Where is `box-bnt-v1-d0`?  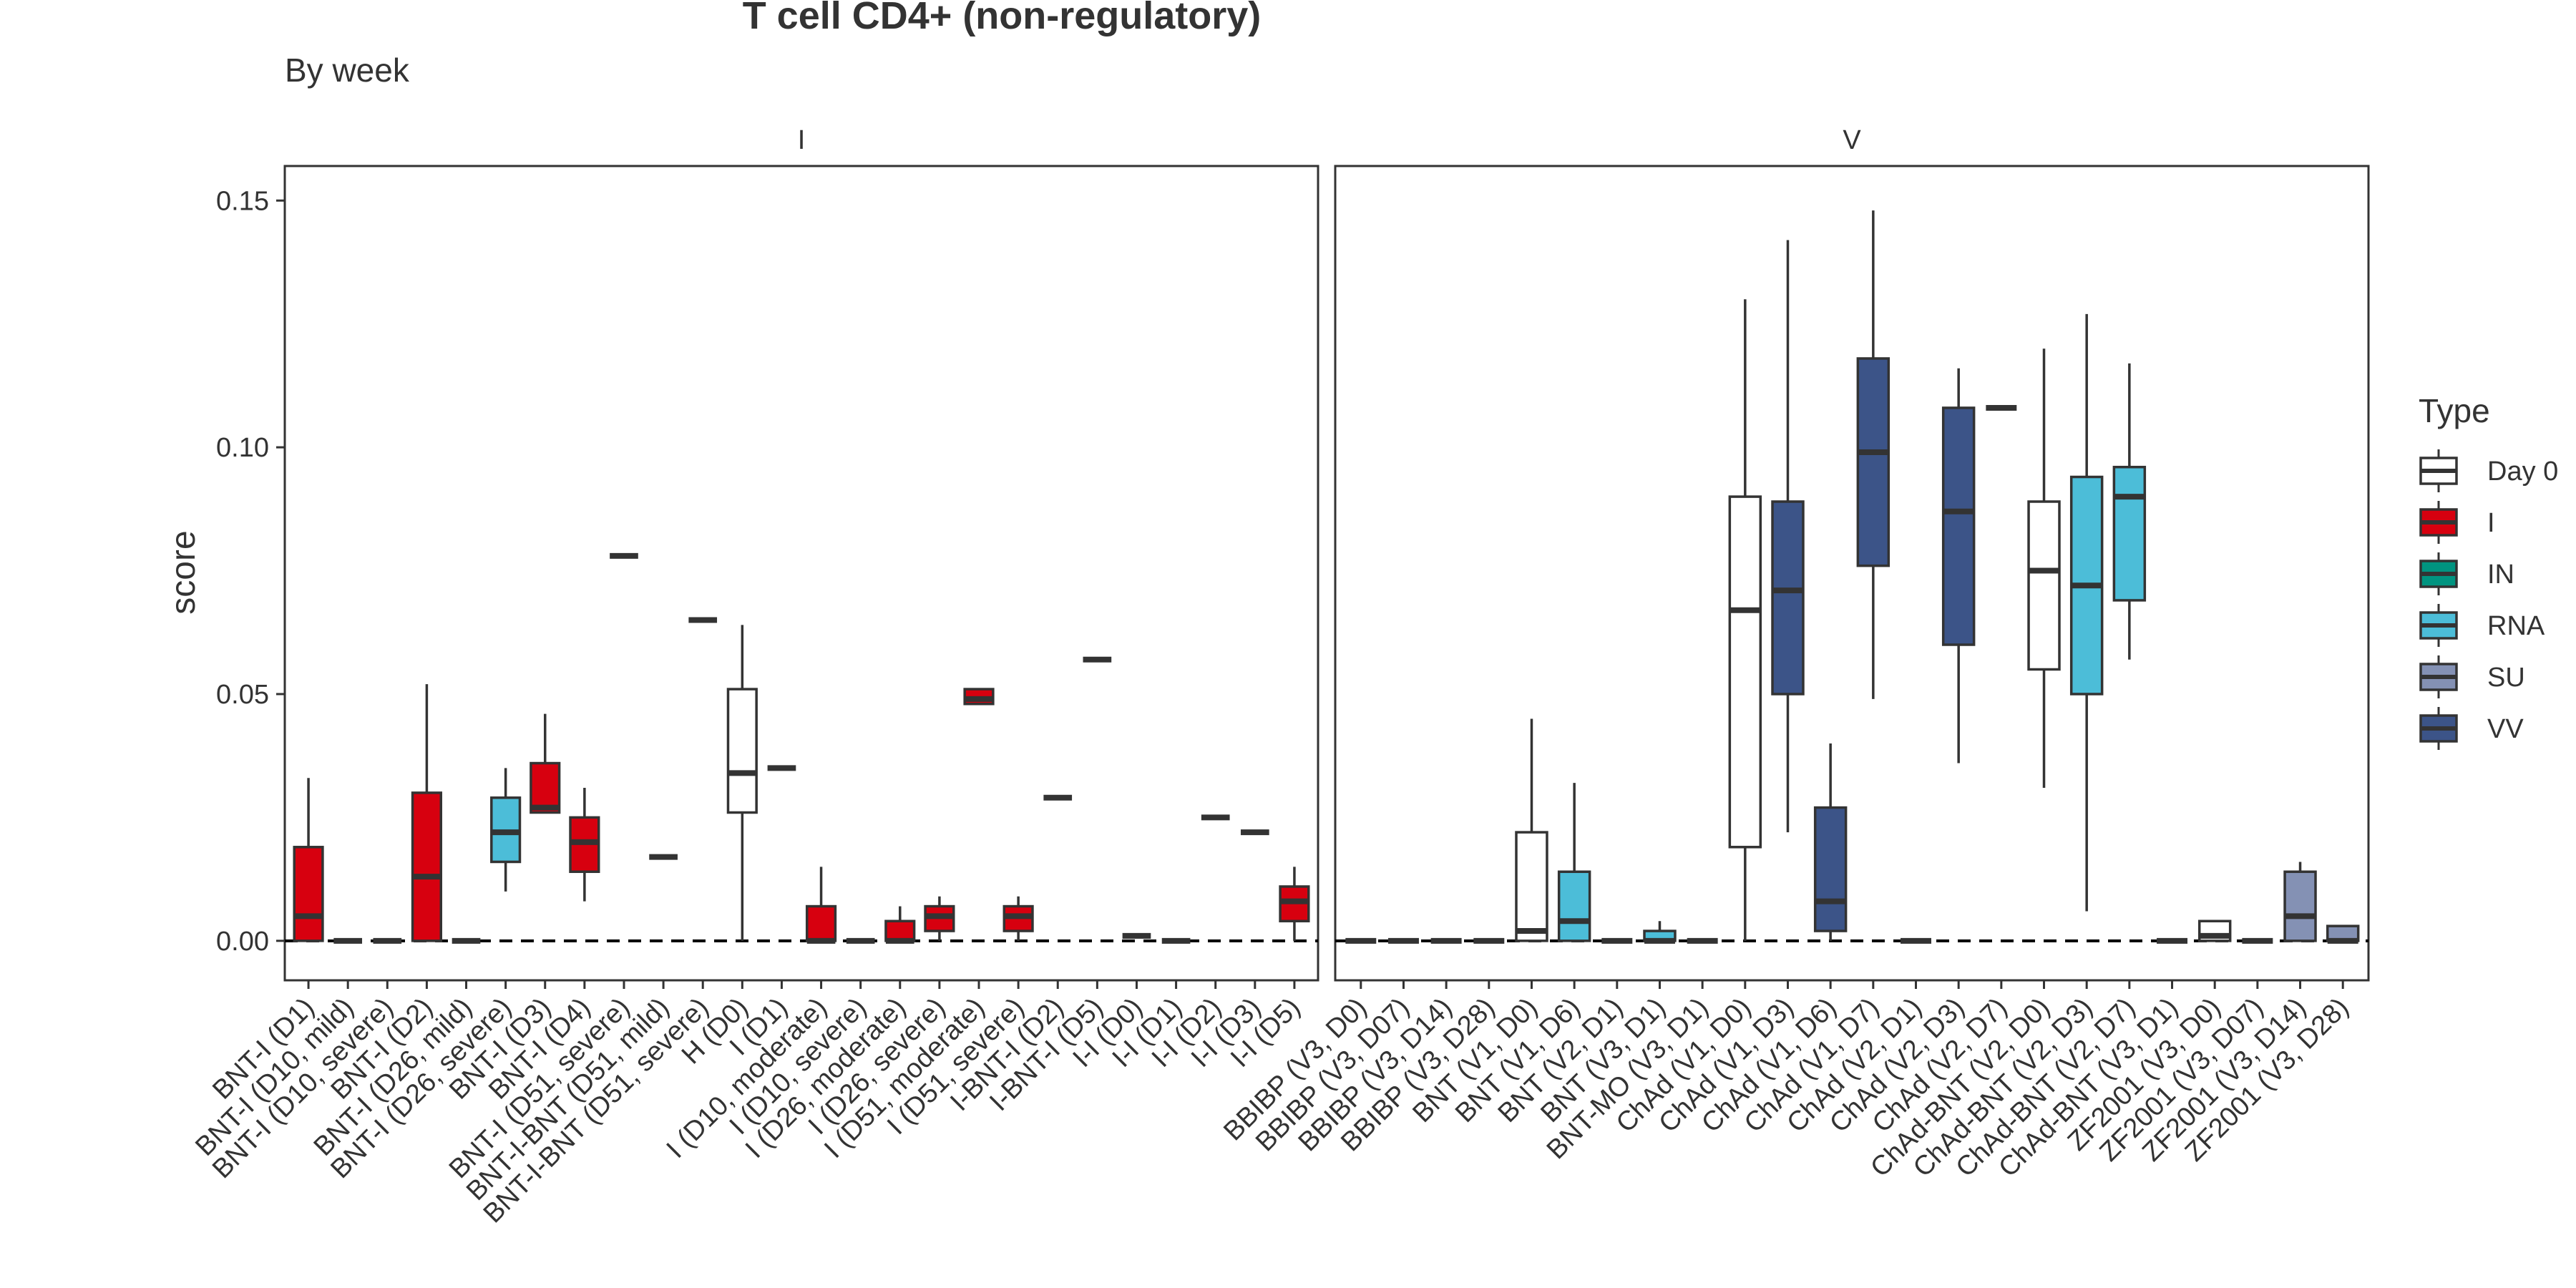
box-bnt-v1-d0 is located at coordinates (1531, 830).